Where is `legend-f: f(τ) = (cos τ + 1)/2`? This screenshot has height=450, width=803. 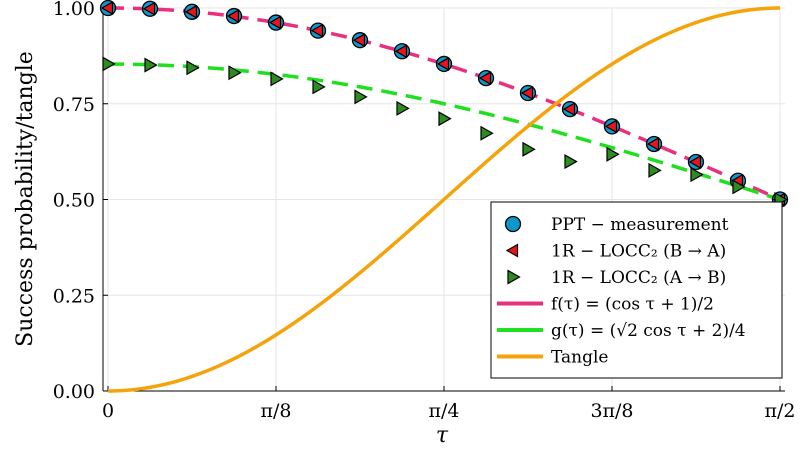
legend-f: f(τ) = (cos τ + 1)/2 is located at coordinates (605, 305).